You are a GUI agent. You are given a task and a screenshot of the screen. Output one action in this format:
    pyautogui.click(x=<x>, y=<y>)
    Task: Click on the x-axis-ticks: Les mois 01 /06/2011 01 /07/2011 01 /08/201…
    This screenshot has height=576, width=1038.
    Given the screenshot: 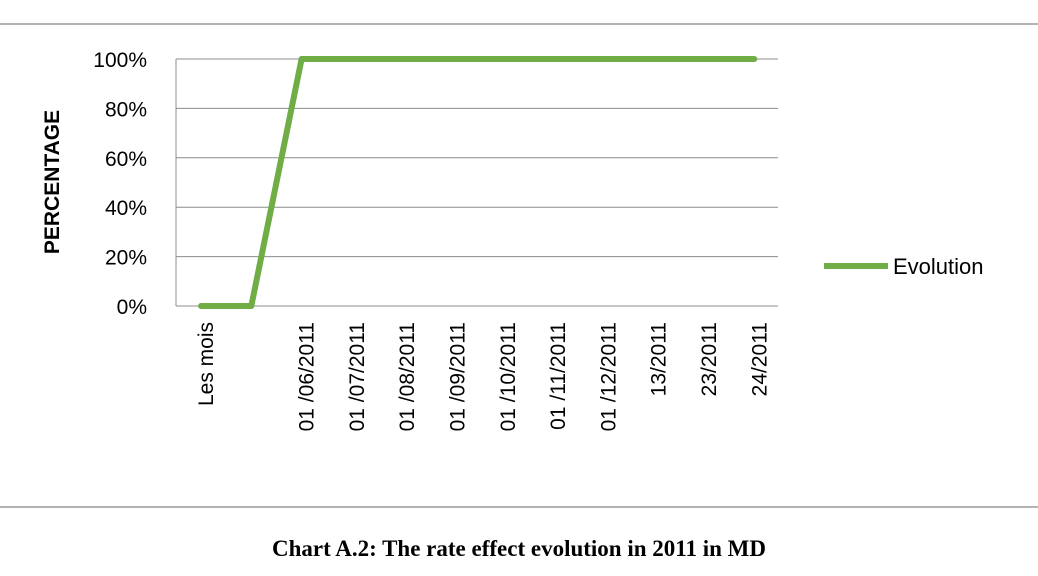 What is the action you would take?
    pyautogui.click(x=483, y=376)
    